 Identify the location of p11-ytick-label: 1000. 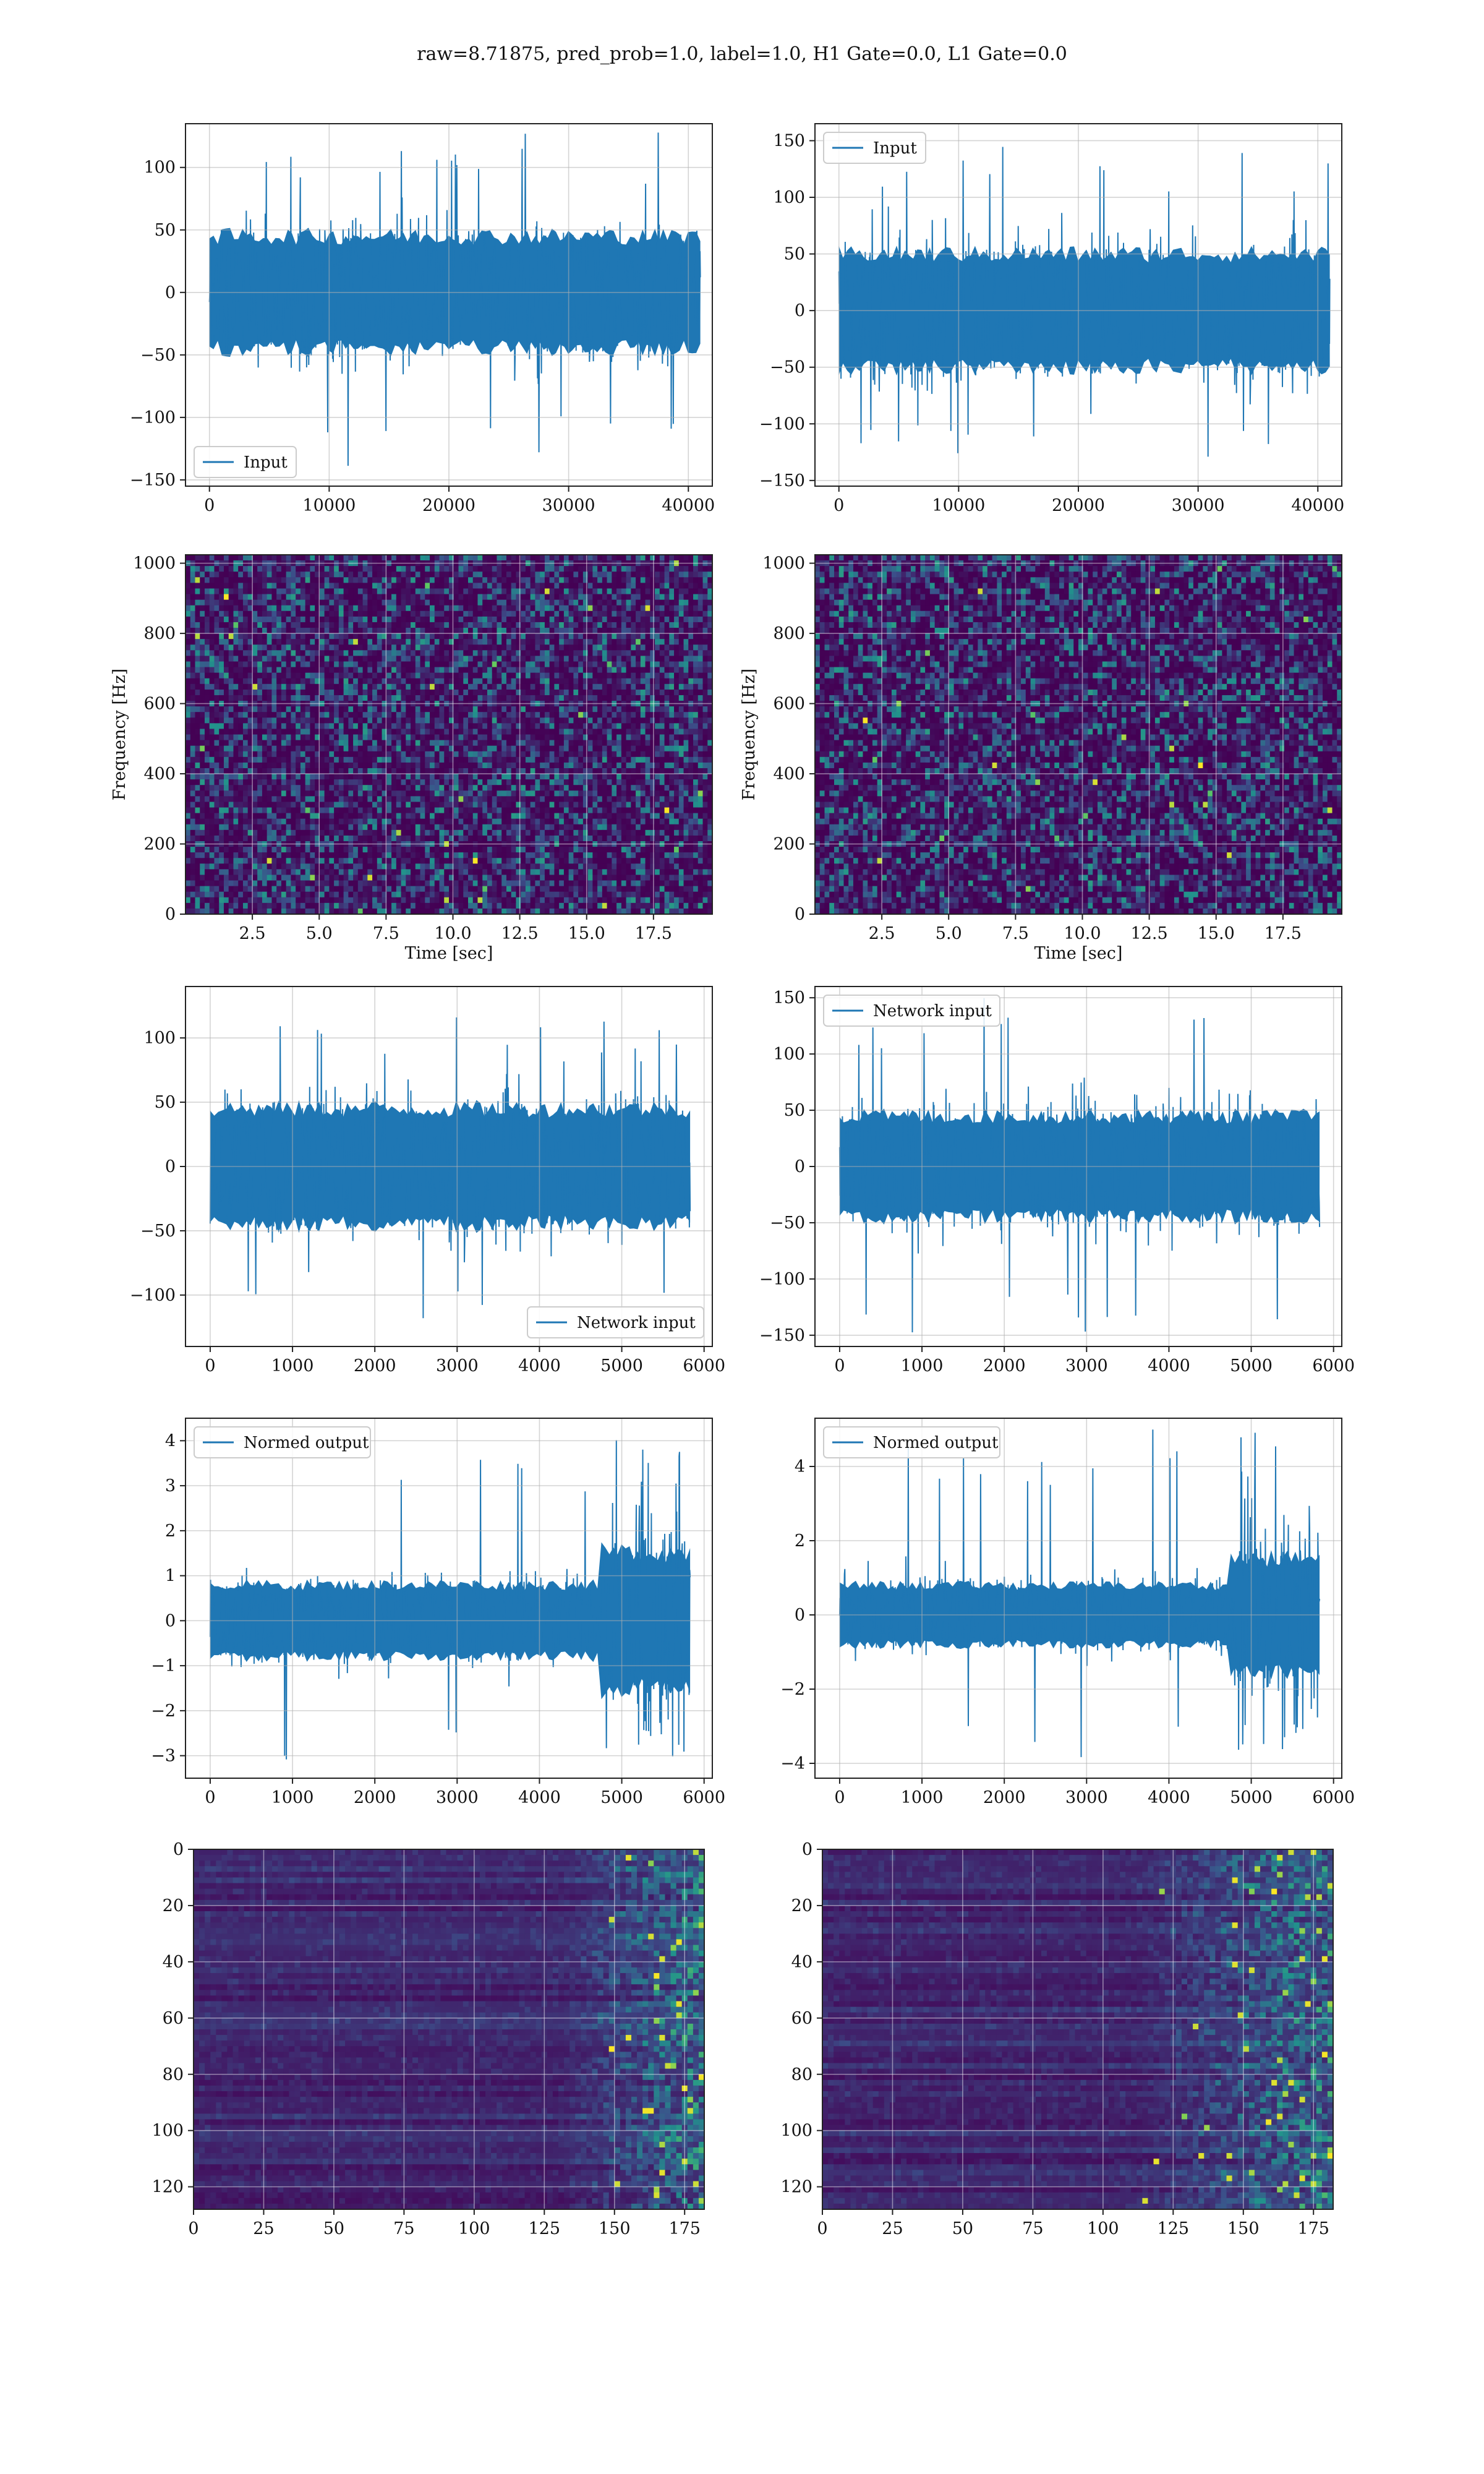
(783, 564).